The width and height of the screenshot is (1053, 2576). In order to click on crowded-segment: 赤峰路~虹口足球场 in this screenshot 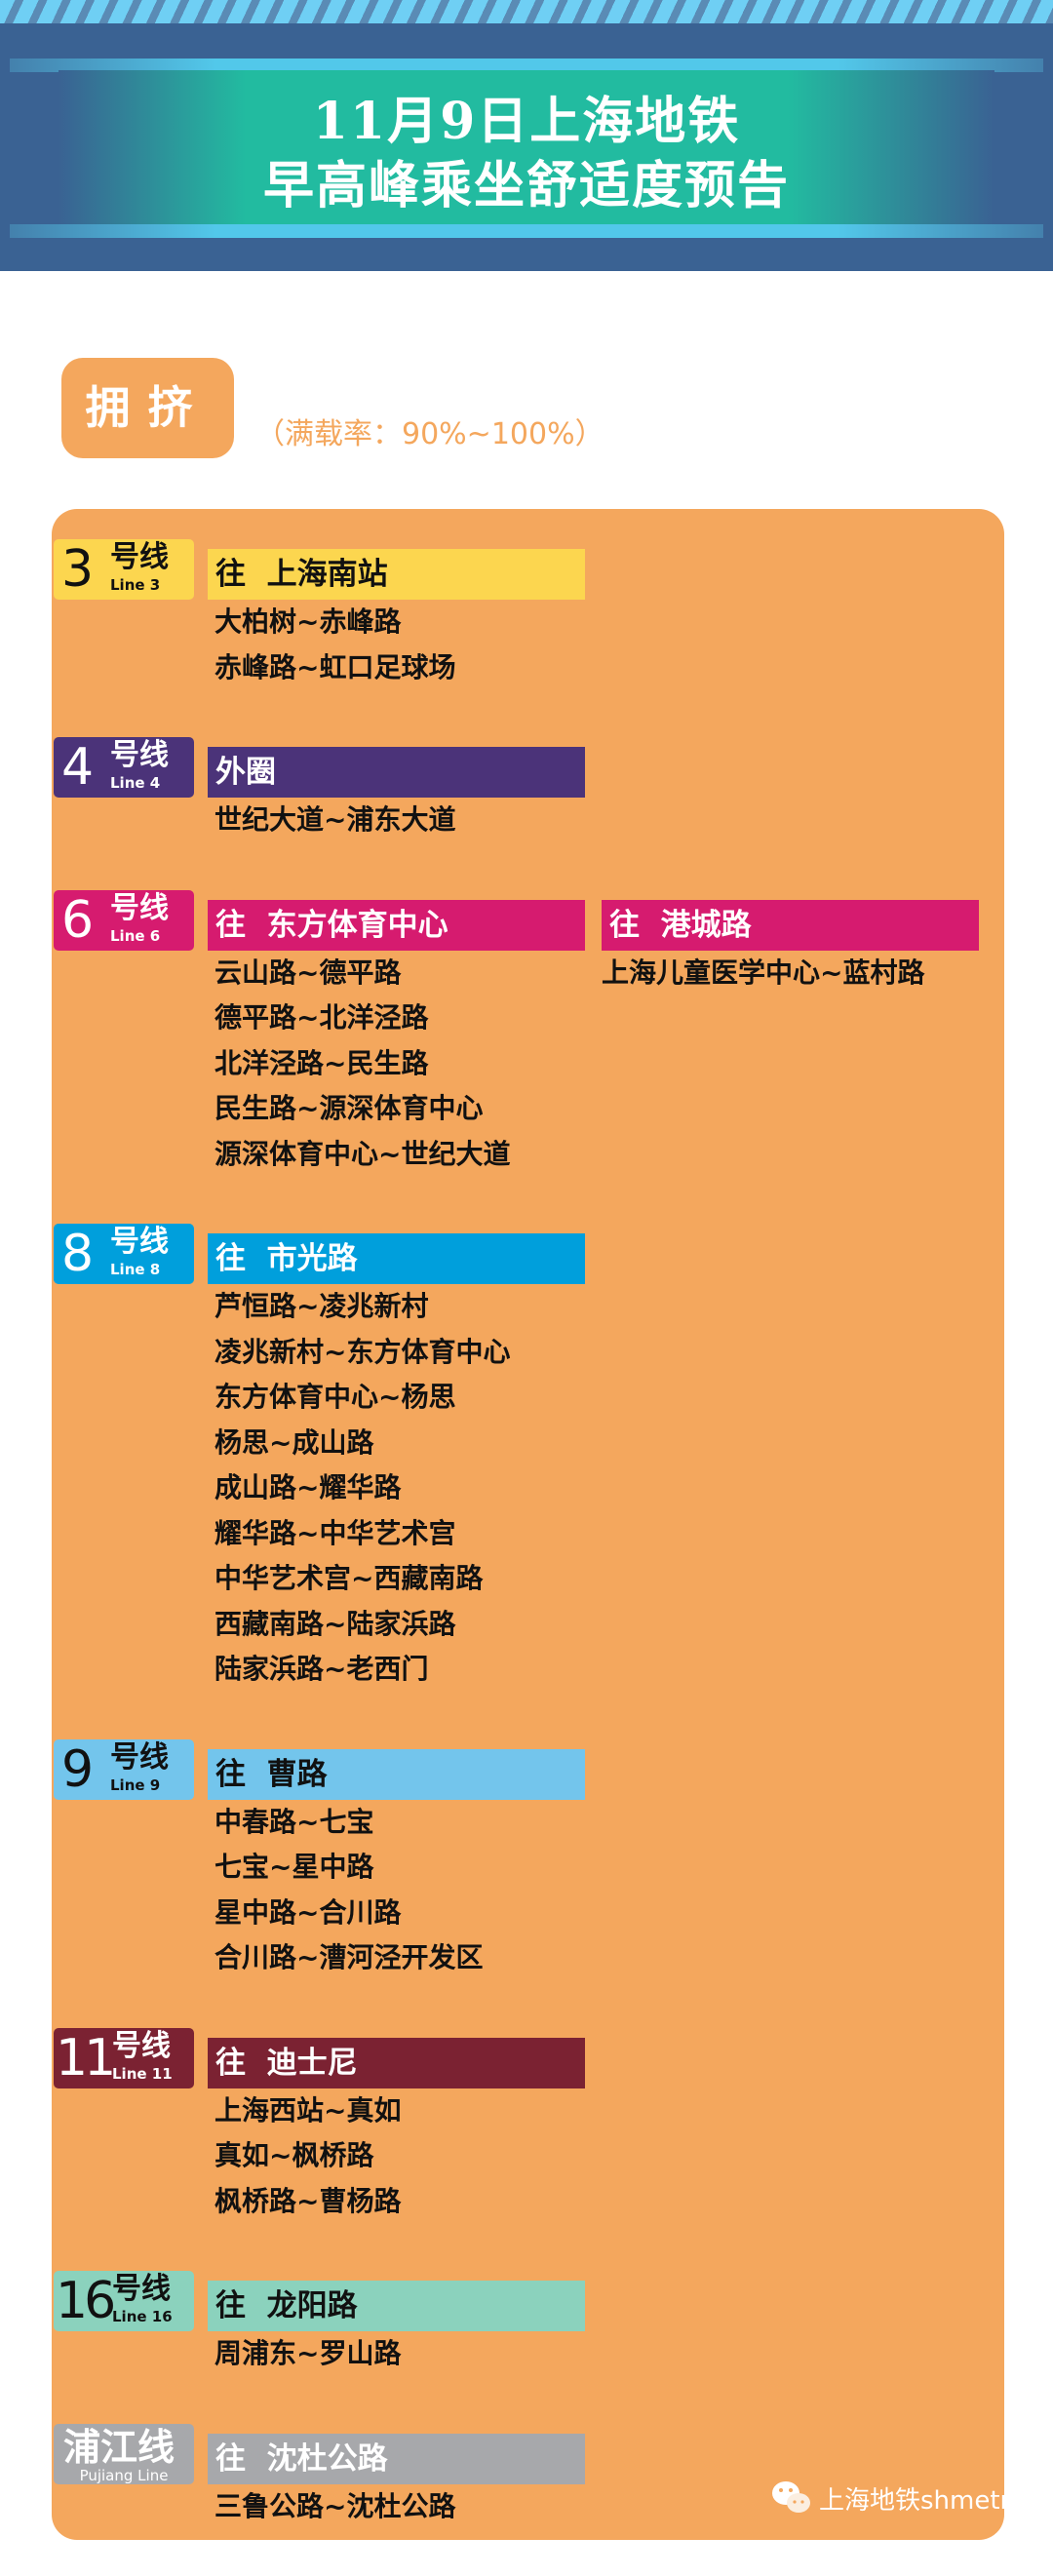, I will do `click(335, 666)`.